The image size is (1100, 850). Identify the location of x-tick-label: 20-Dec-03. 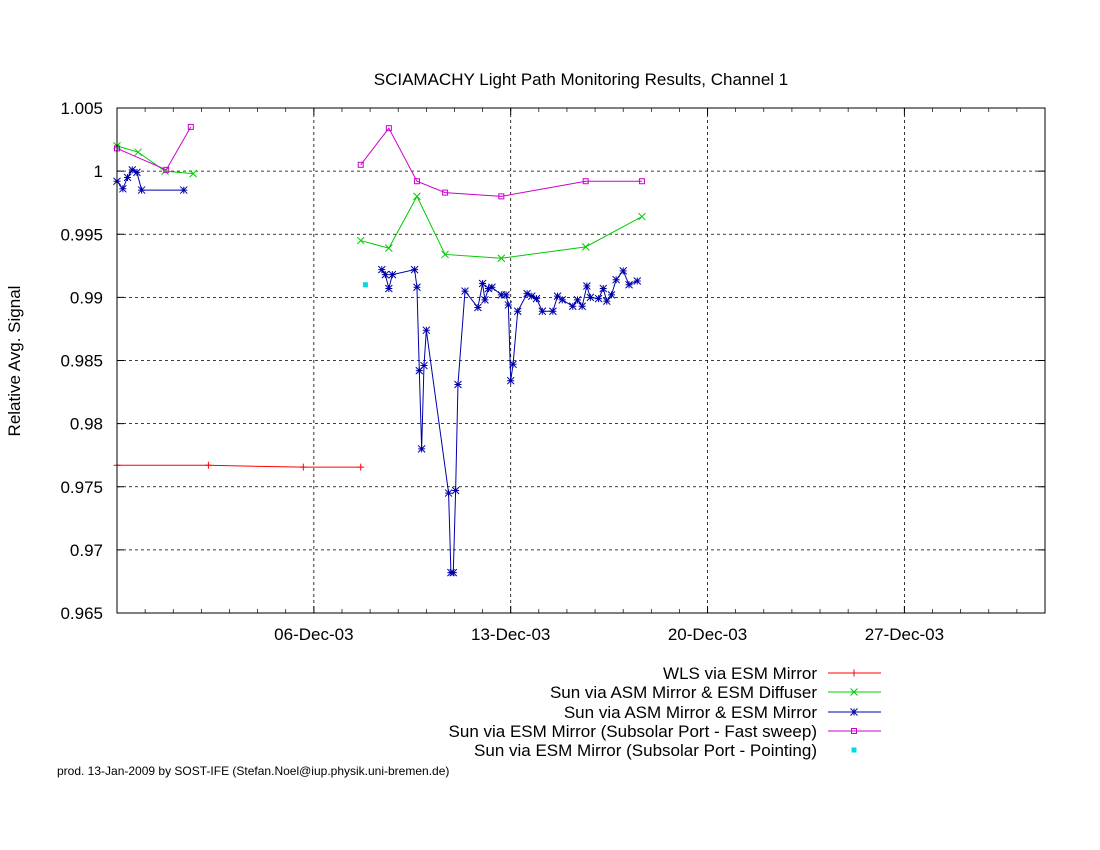
(707, 634).